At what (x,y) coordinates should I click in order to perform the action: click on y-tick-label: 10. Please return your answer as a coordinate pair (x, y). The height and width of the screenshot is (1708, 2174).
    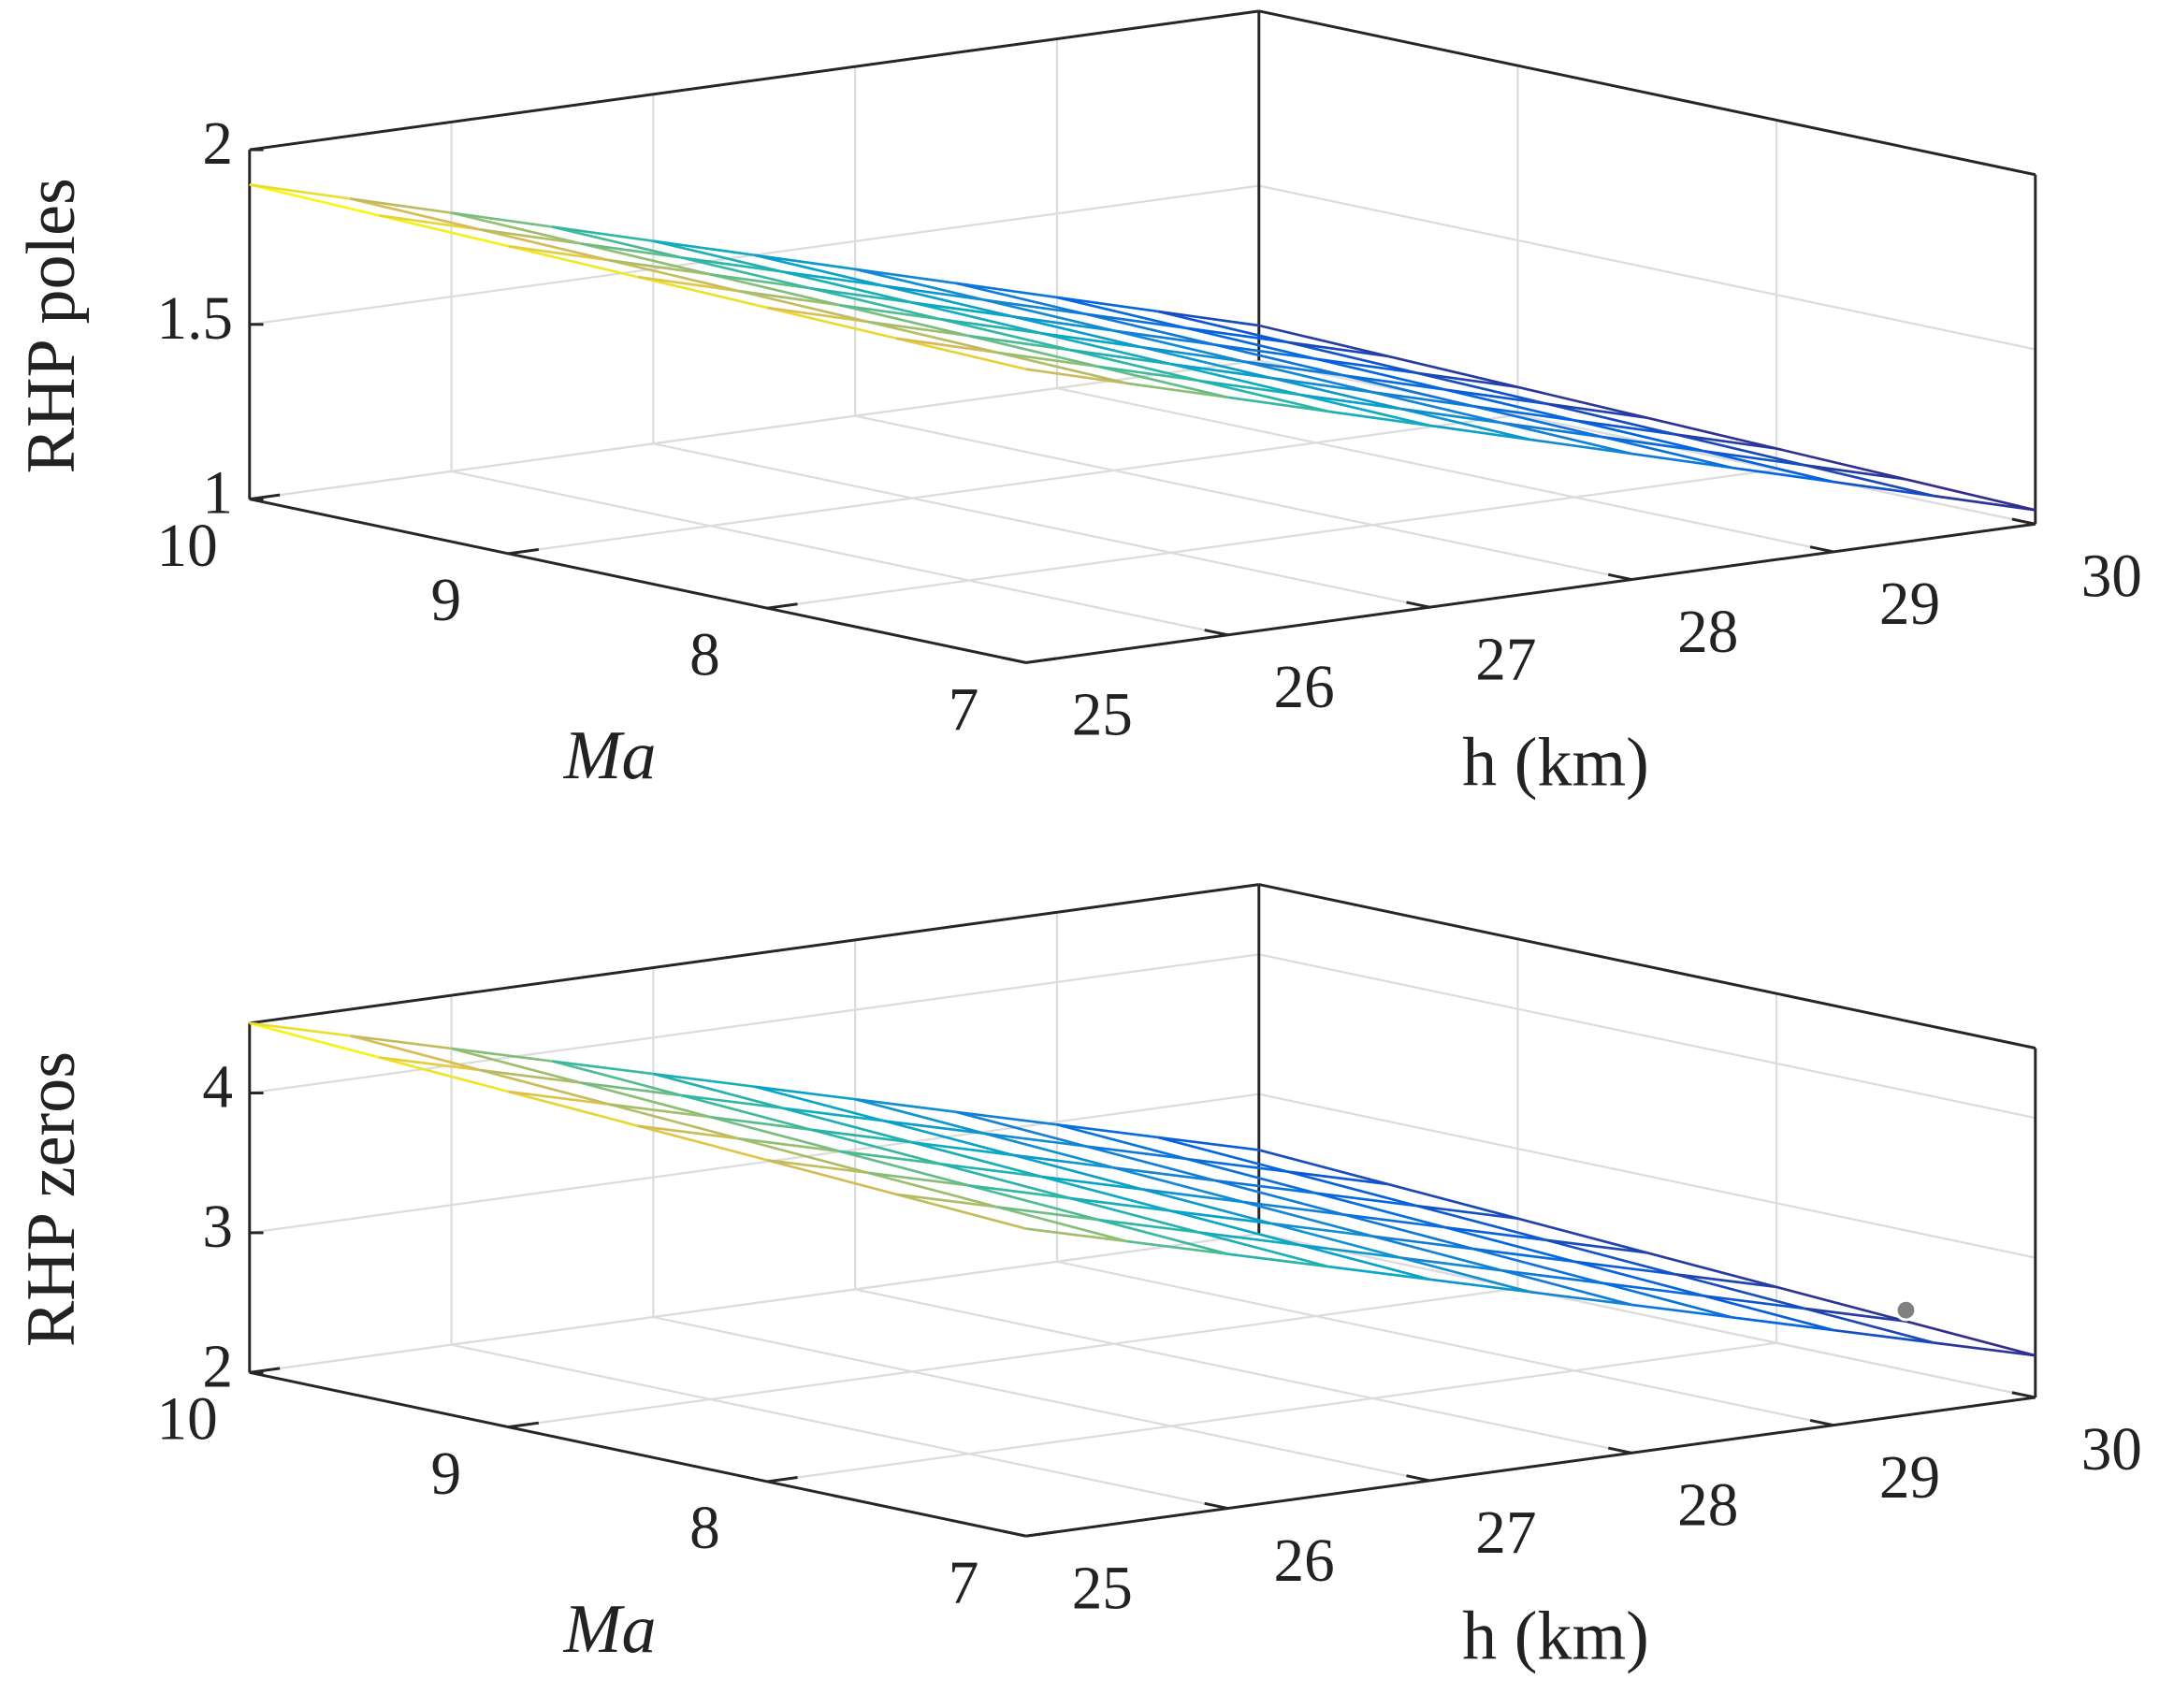
    Looking at the image, I should click on (186, 546).